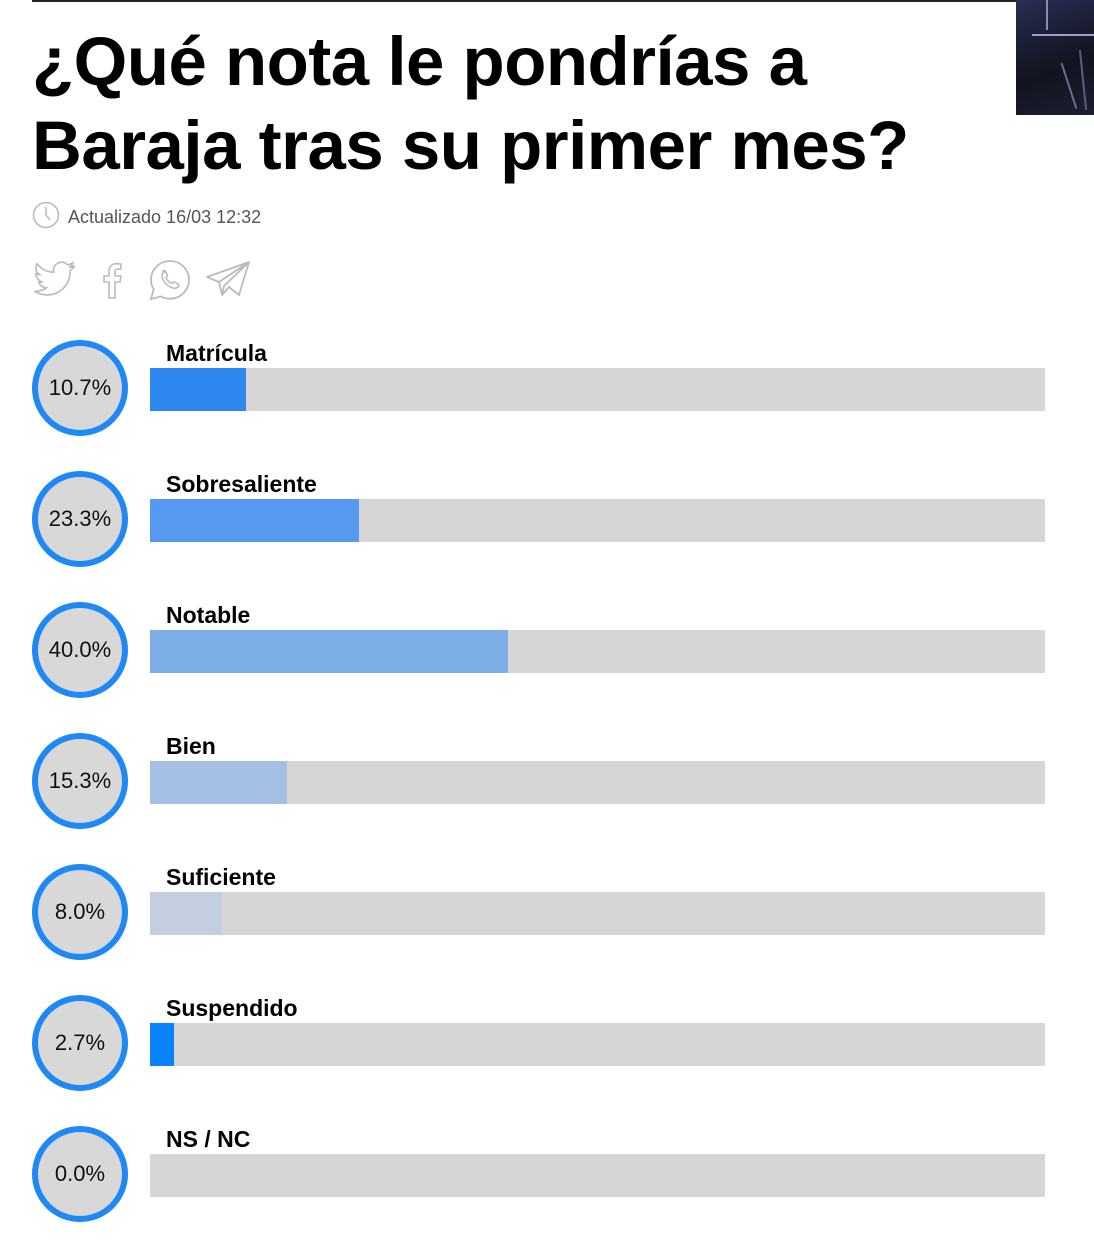  I want to click on percent-badge: 40.0%, so click(80, 650).